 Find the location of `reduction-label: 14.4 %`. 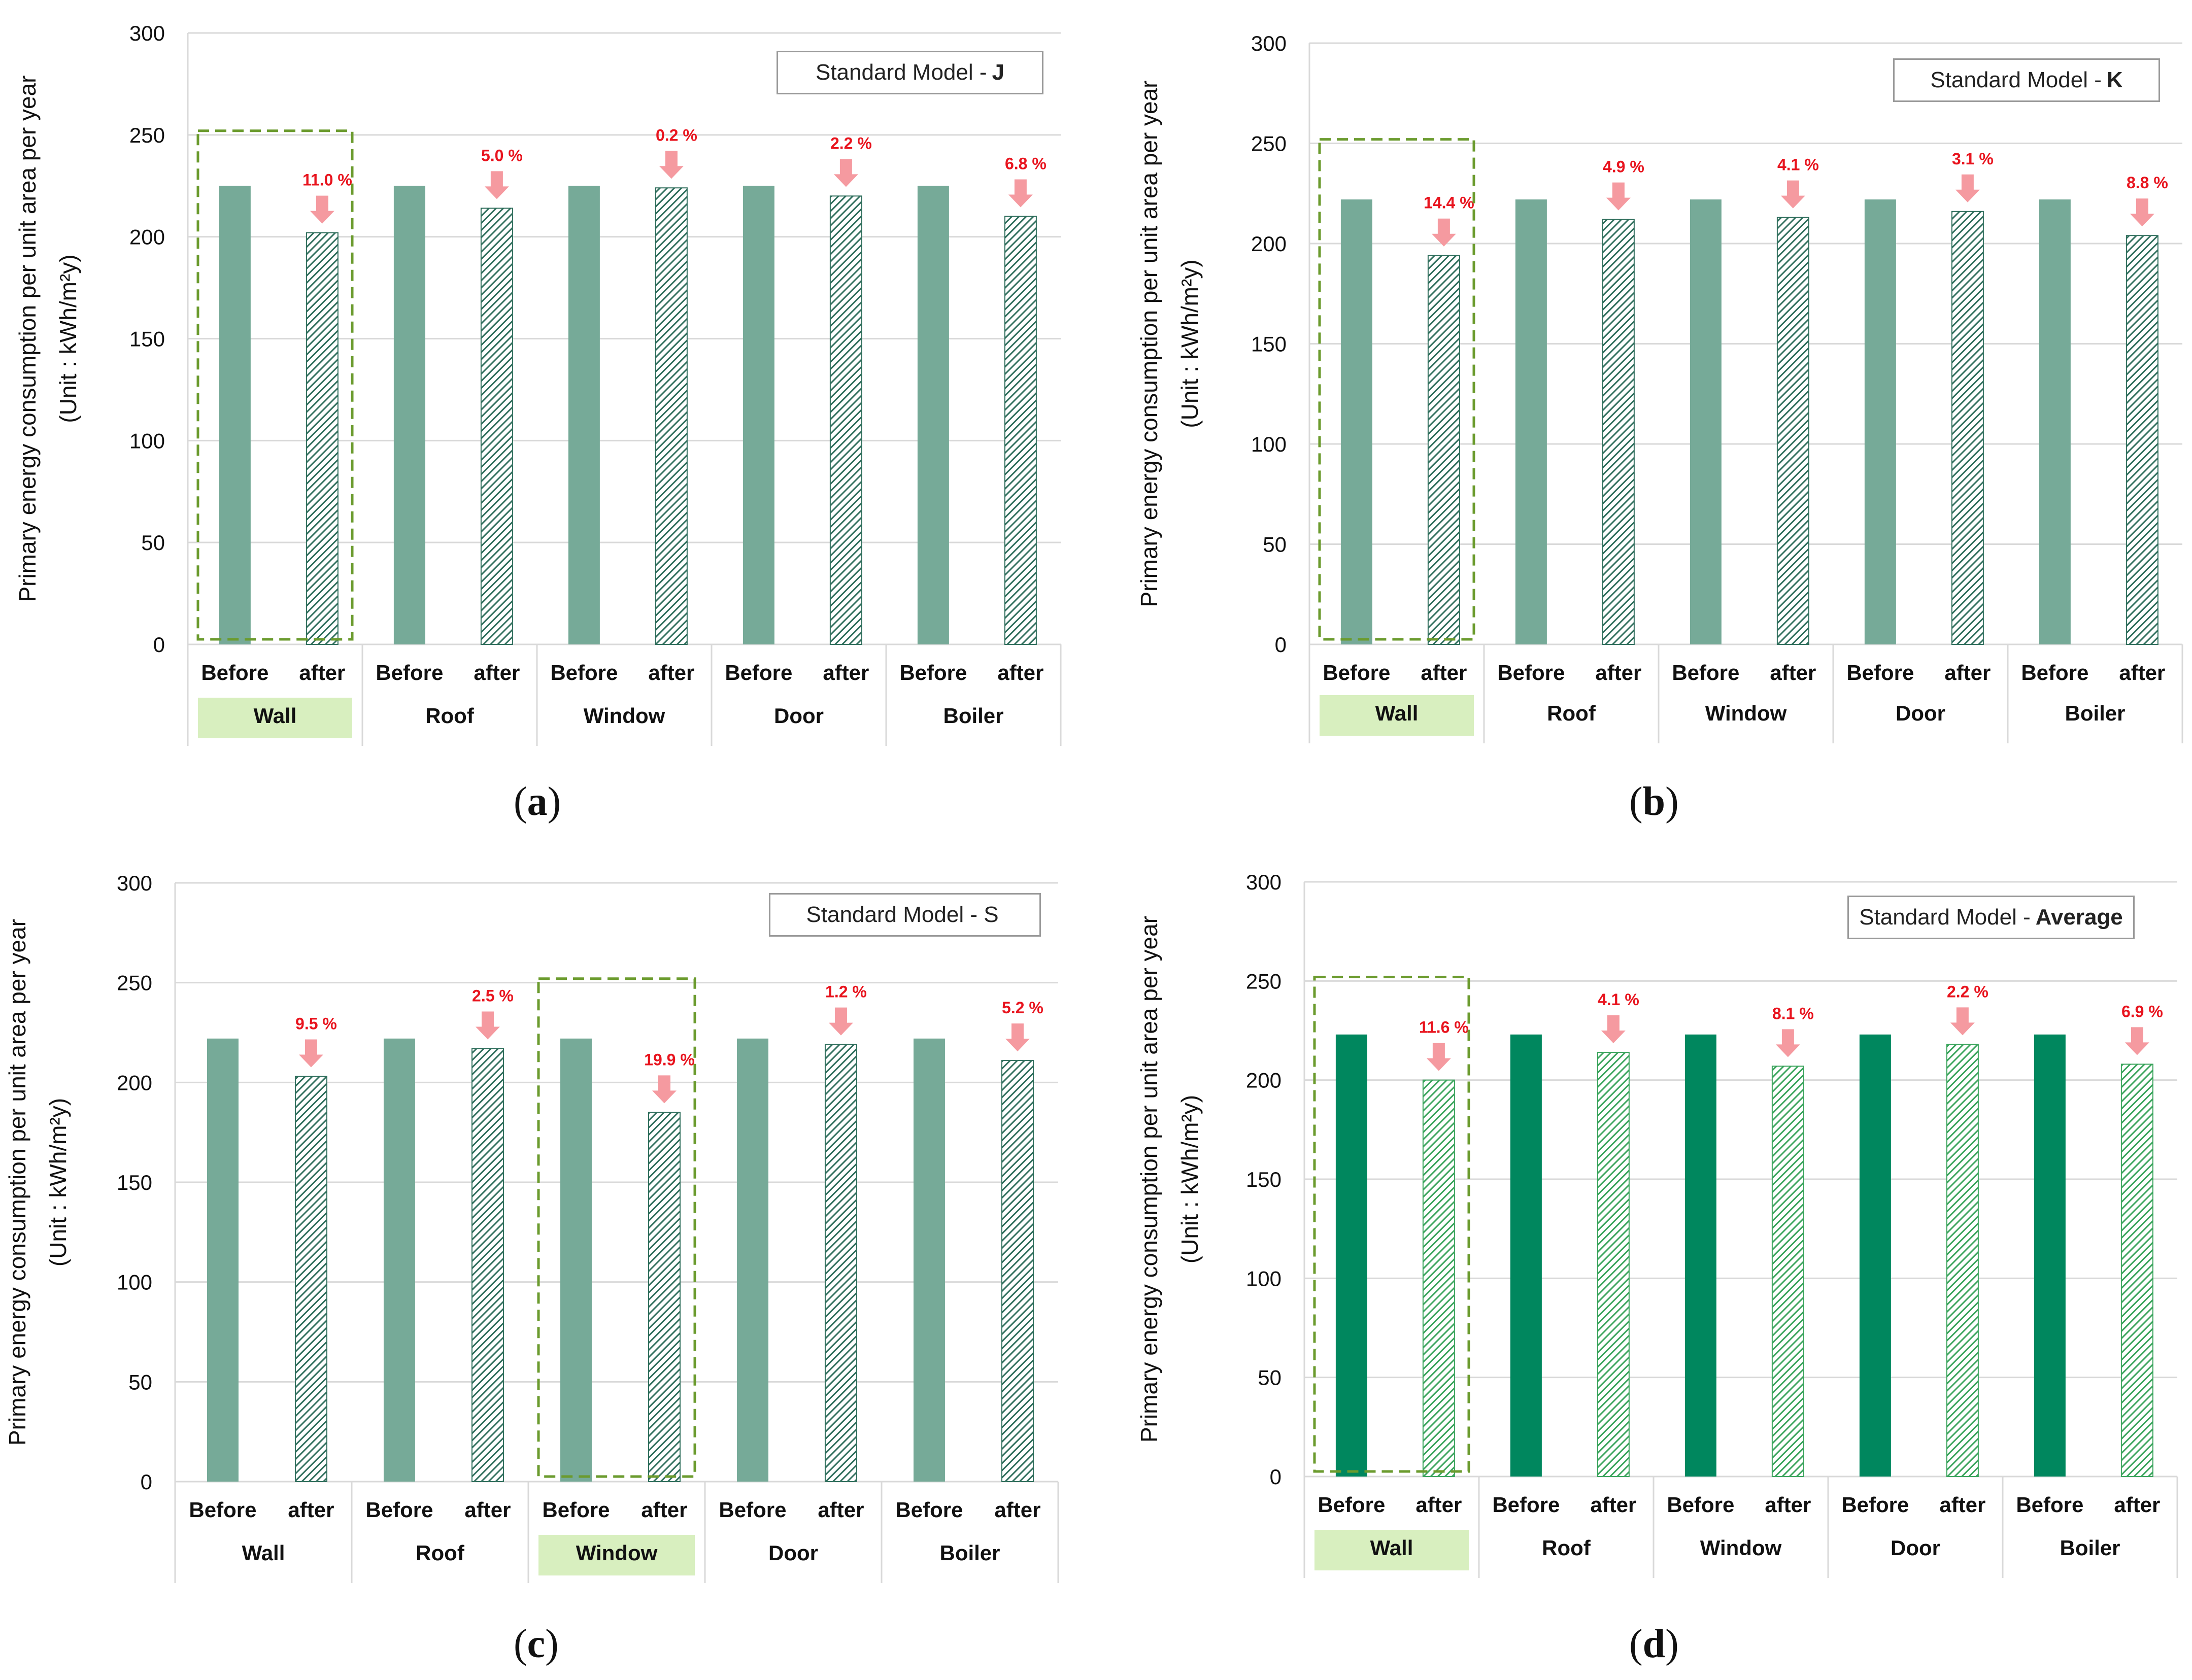

reduction-label: 14.4 % is located at coordinates (1449, 203).